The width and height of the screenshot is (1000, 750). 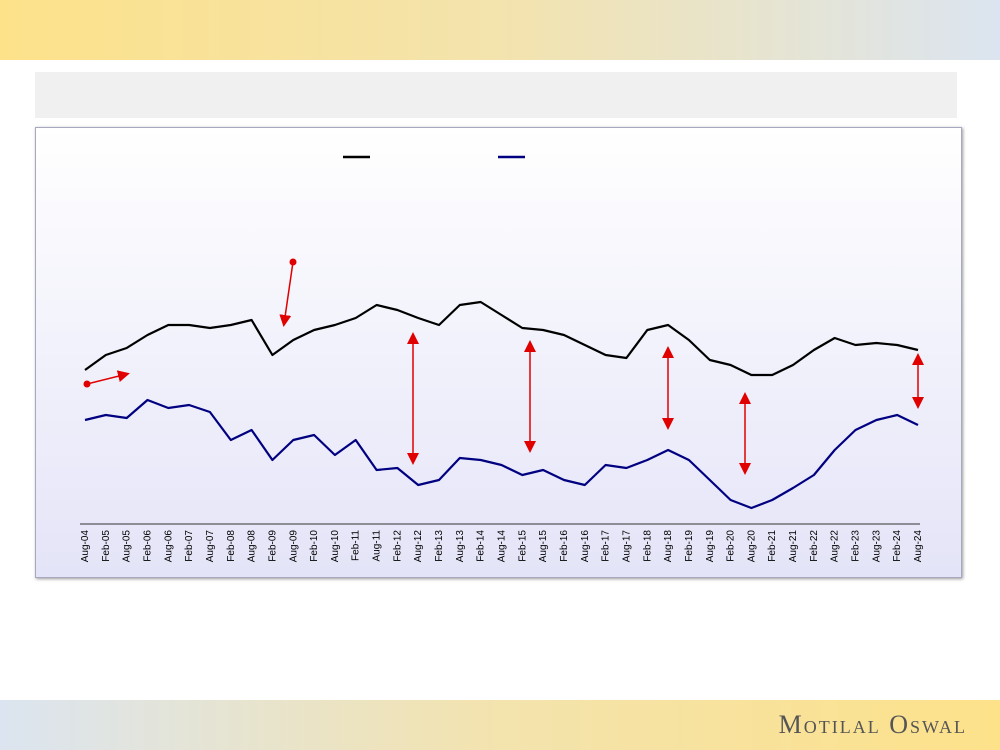 What do you see at coordinates (293, 546) in the screenshot?
I see `x-tick-label: Aug-09` at bounding box center [293, 546].